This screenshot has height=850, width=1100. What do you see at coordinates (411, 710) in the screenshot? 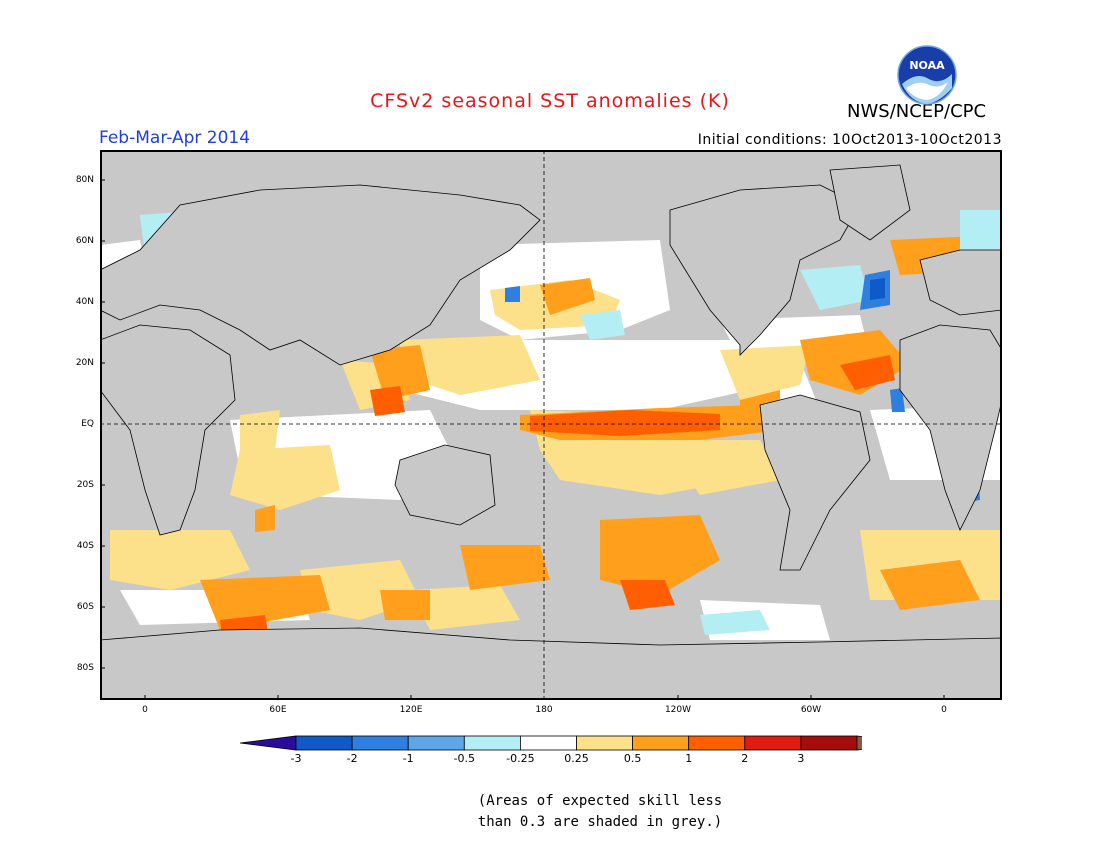
I see `lon-label-120e: 120E` at bounding box center [411, 710].